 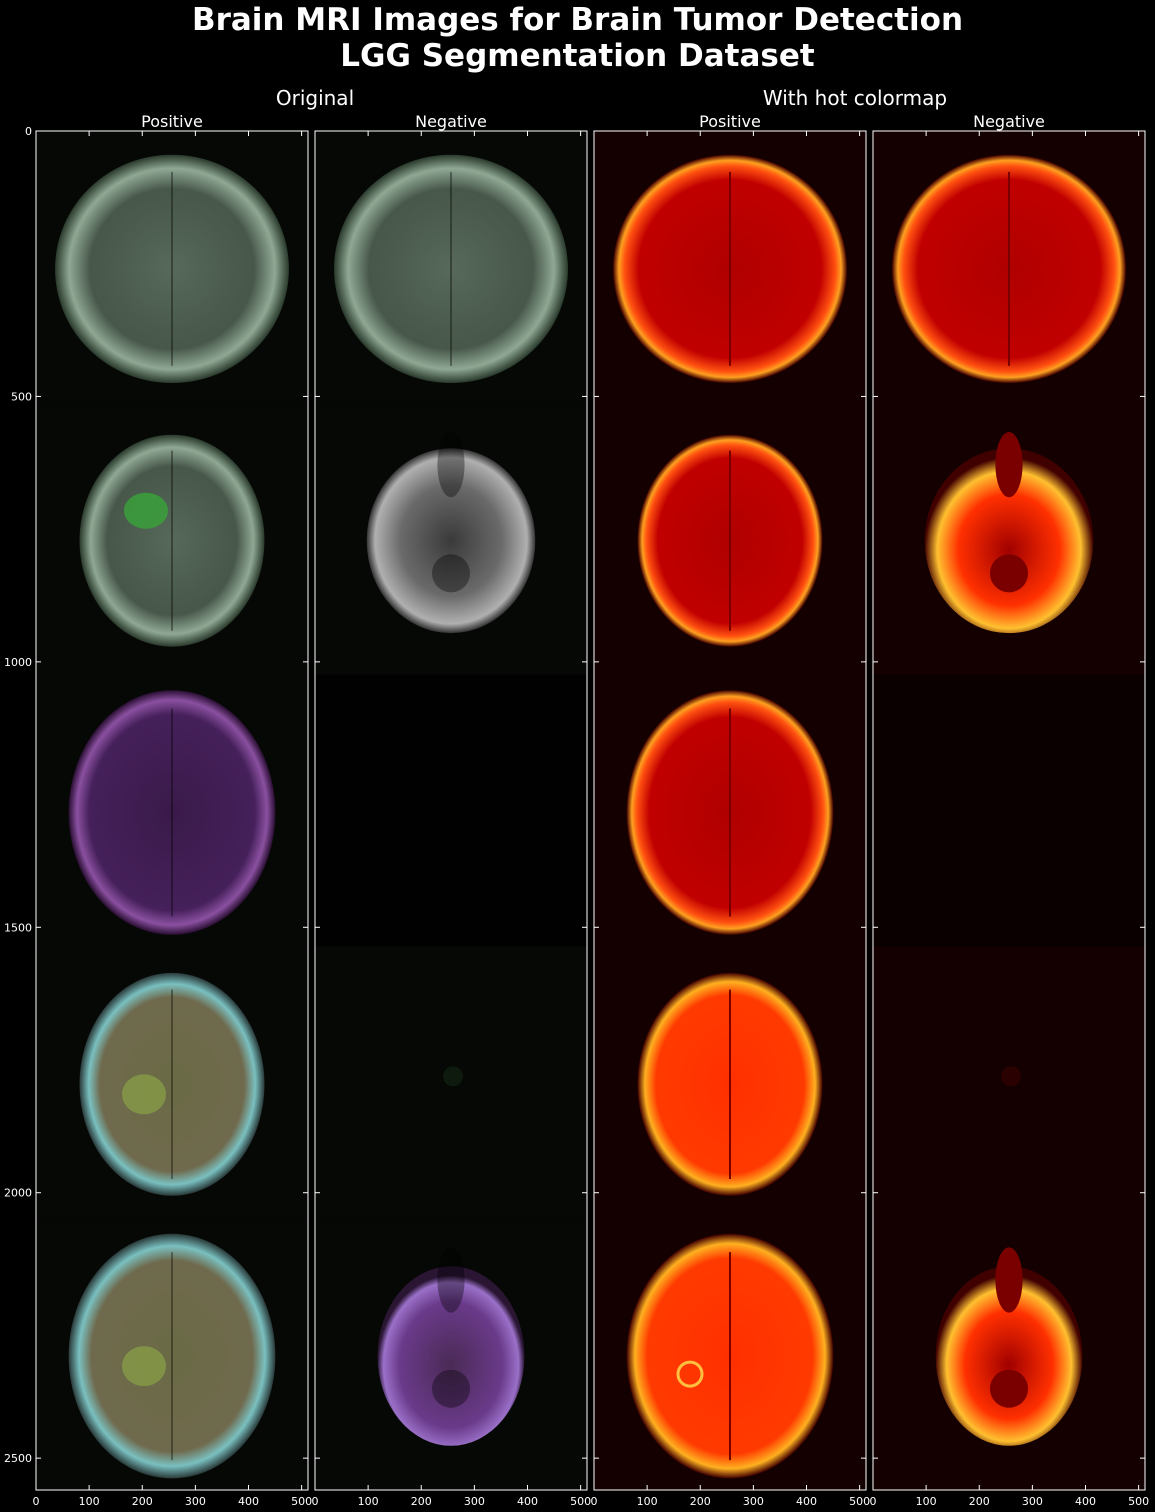 I want to click on y-tick-label: 1000, so click(x=18, y=662).